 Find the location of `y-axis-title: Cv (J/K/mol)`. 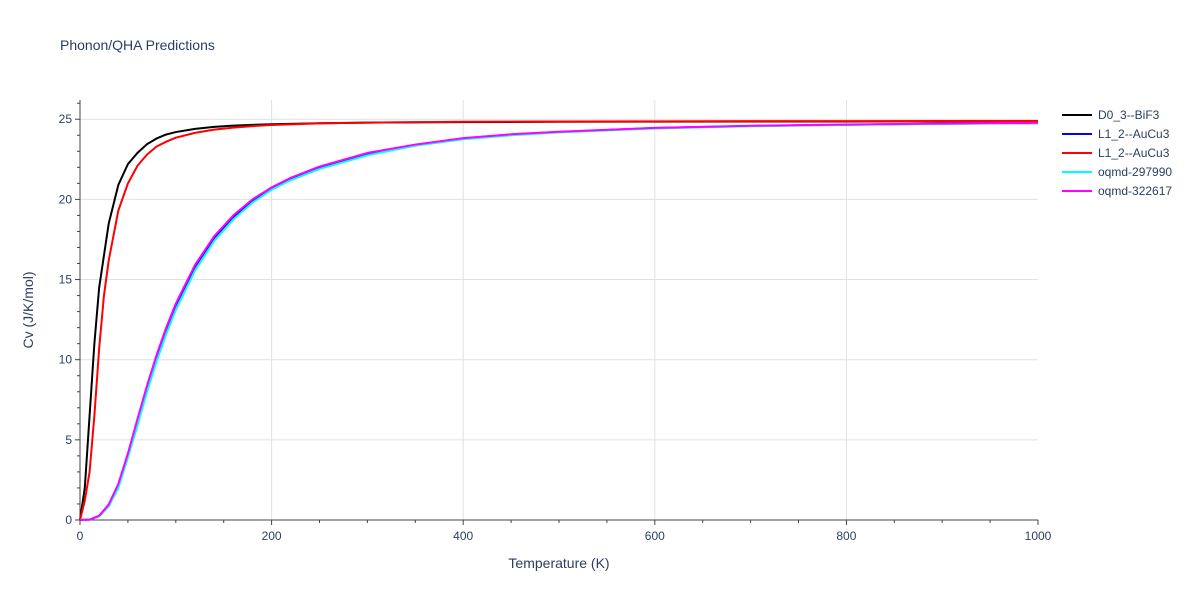

y-axis-title: Cv (J/K/mol) is located at coordinates (28, 310).